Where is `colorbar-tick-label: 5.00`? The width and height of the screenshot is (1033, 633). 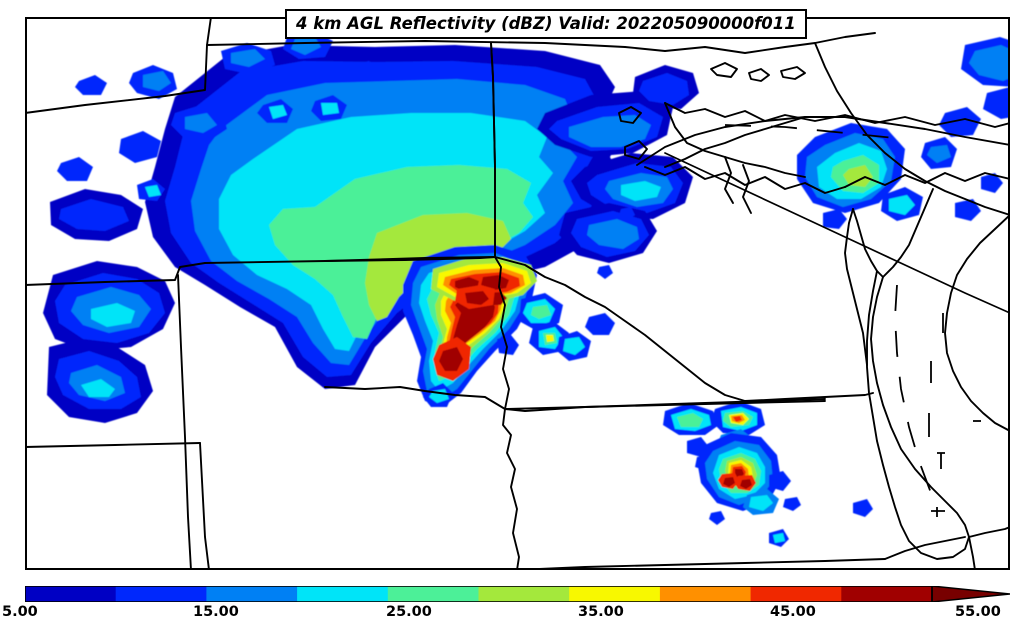
colorbar-tick-label: 5.00 is located at coordinates (20, 612).